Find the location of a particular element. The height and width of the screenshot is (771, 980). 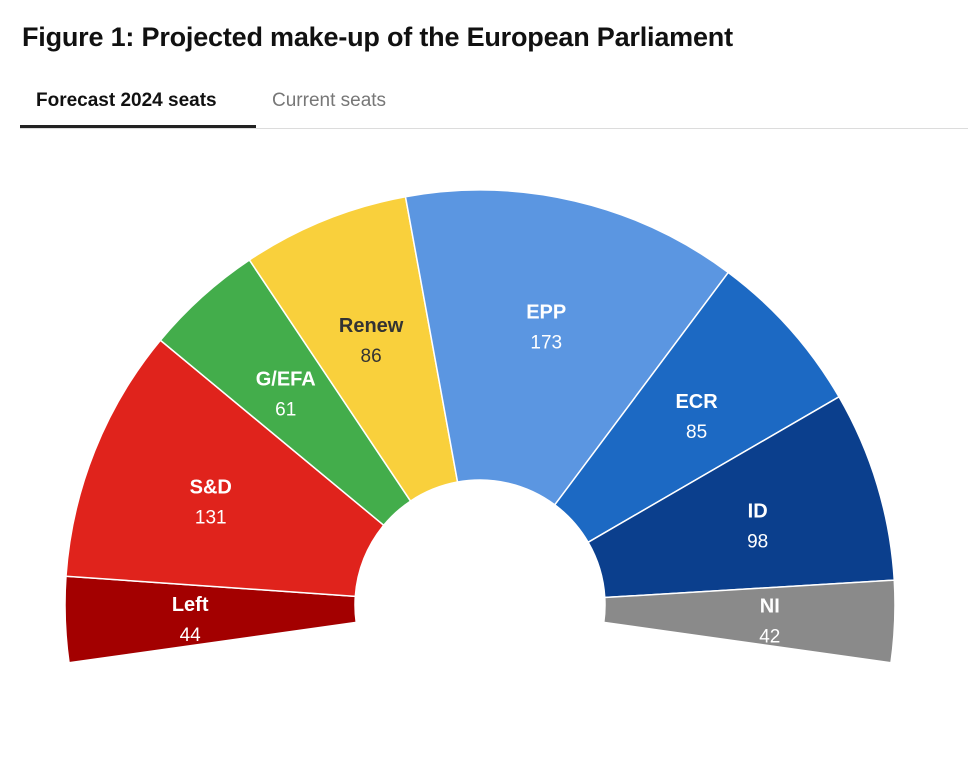

segment-ni is located at coordinates (749, 621).